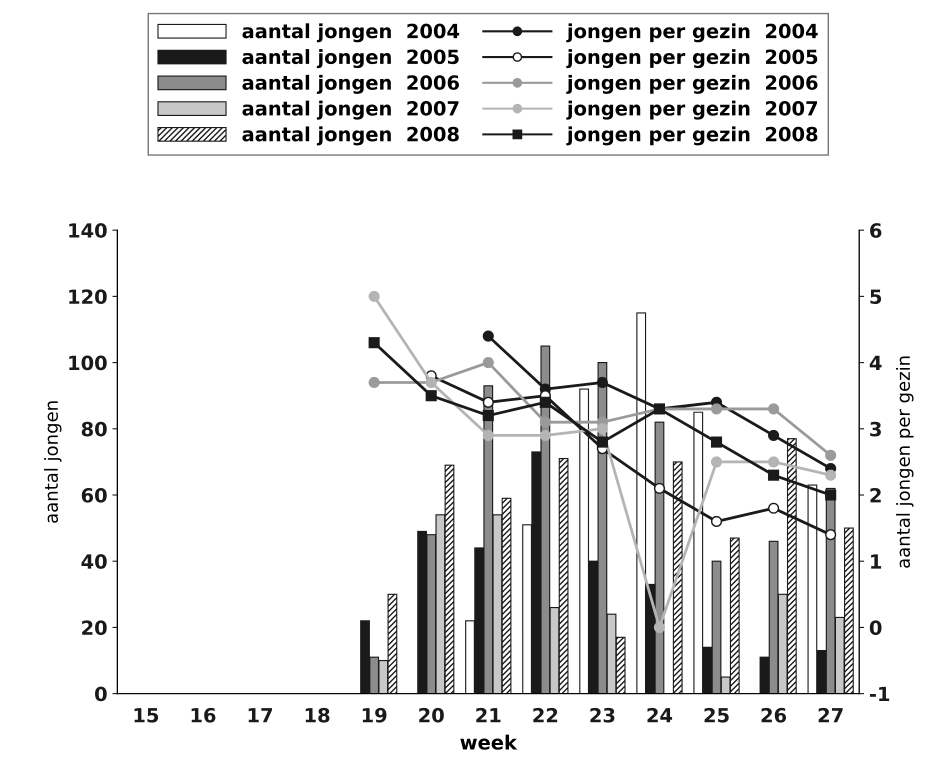 This screenshot has height=775, width=939. I want to click on y-axis-title: aantal jongen, so click(53, 462).